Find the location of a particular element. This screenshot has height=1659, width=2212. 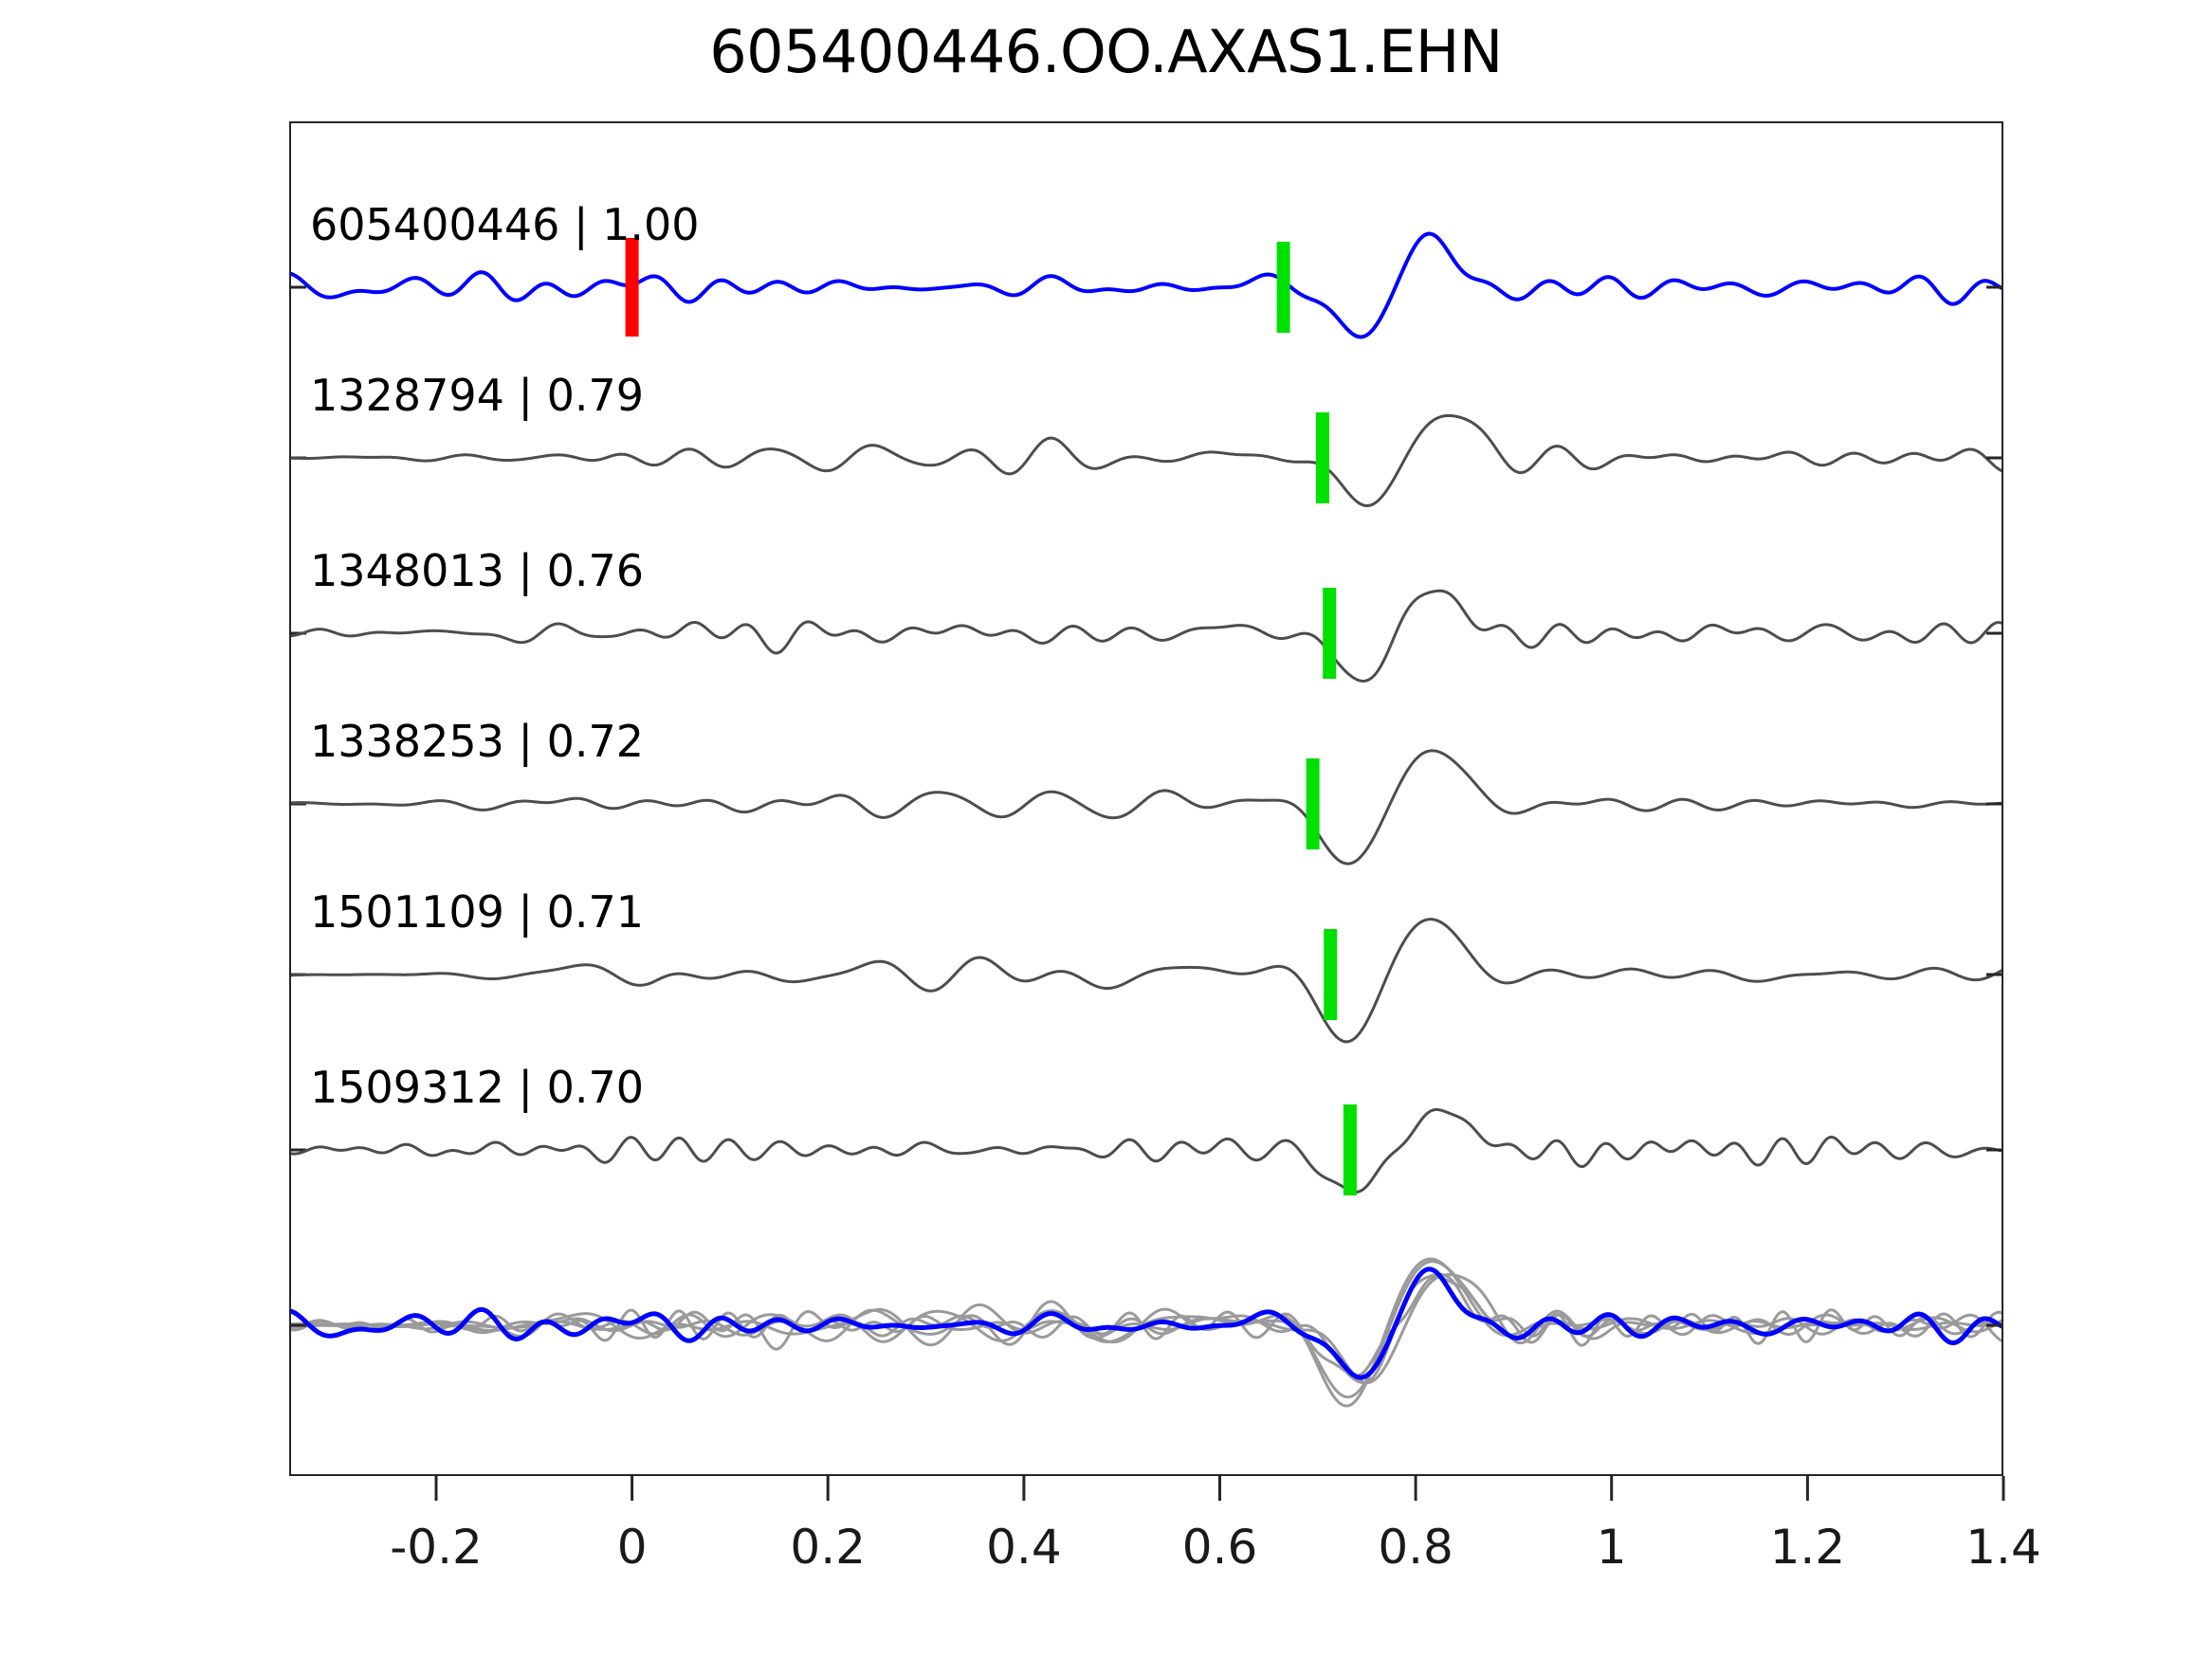

trace-label: 605400446 | 1.00 is located at coordinates (505, 225).